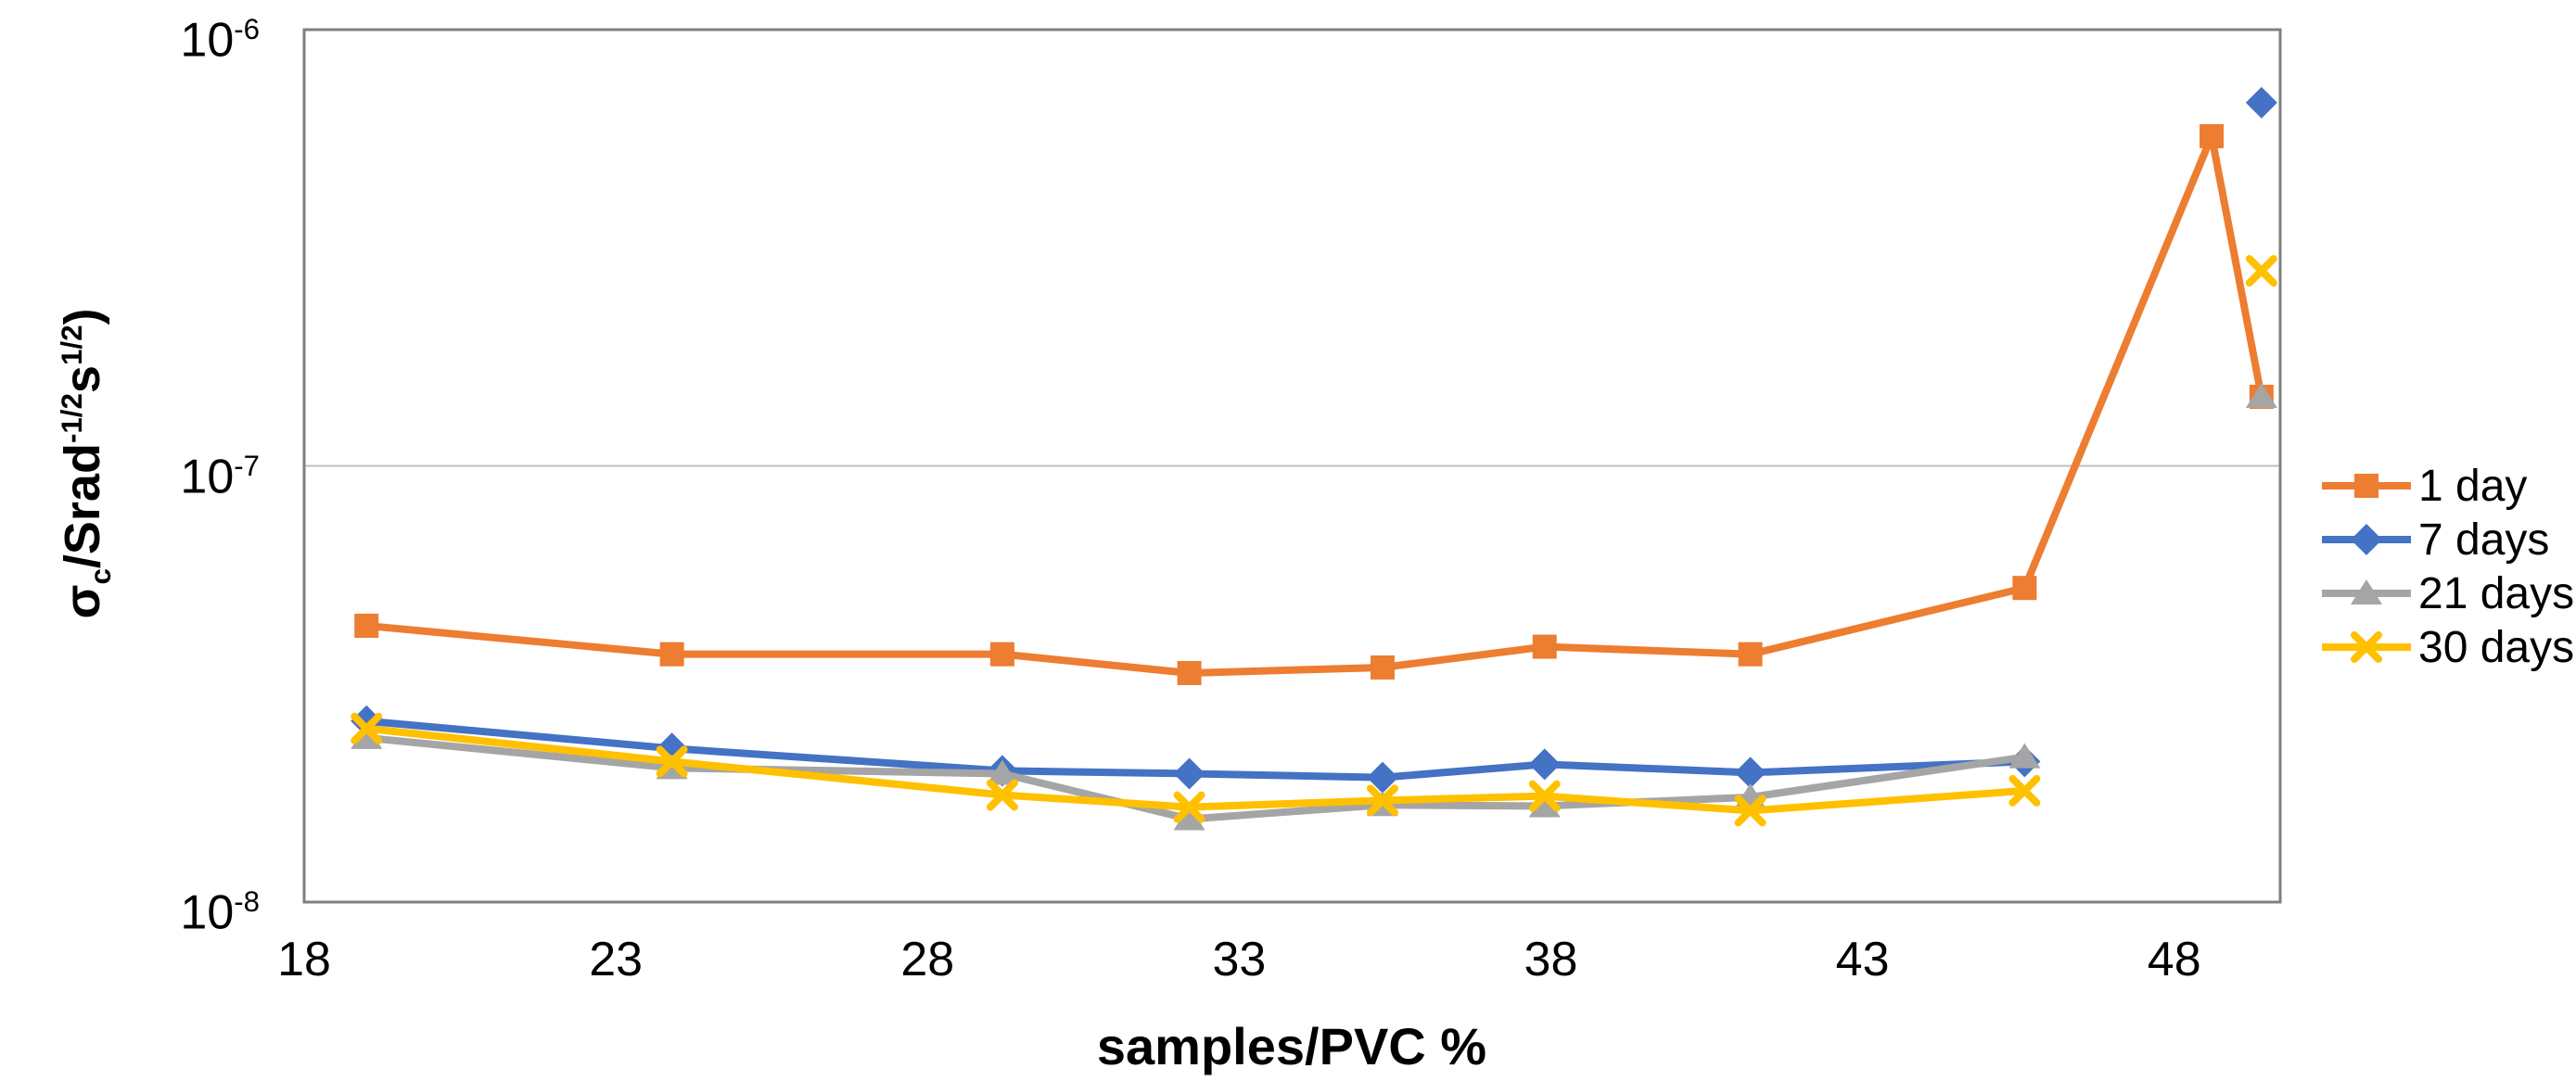  I want to click on x-tick-label: 23, so click(616, 960).